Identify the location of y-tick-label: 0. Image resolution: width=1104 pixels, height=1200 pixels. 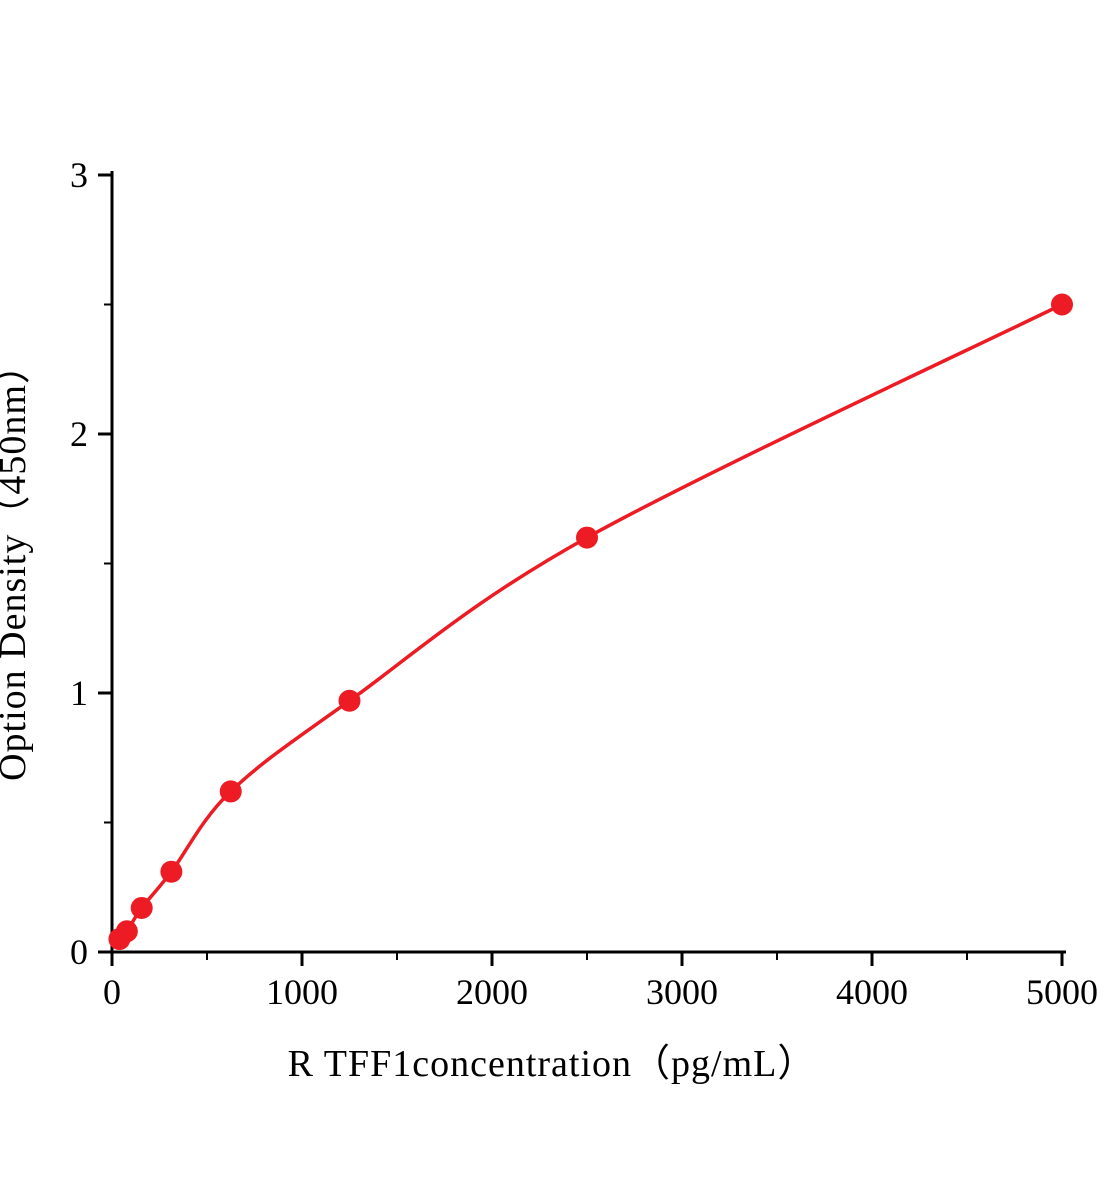
(79, 952).